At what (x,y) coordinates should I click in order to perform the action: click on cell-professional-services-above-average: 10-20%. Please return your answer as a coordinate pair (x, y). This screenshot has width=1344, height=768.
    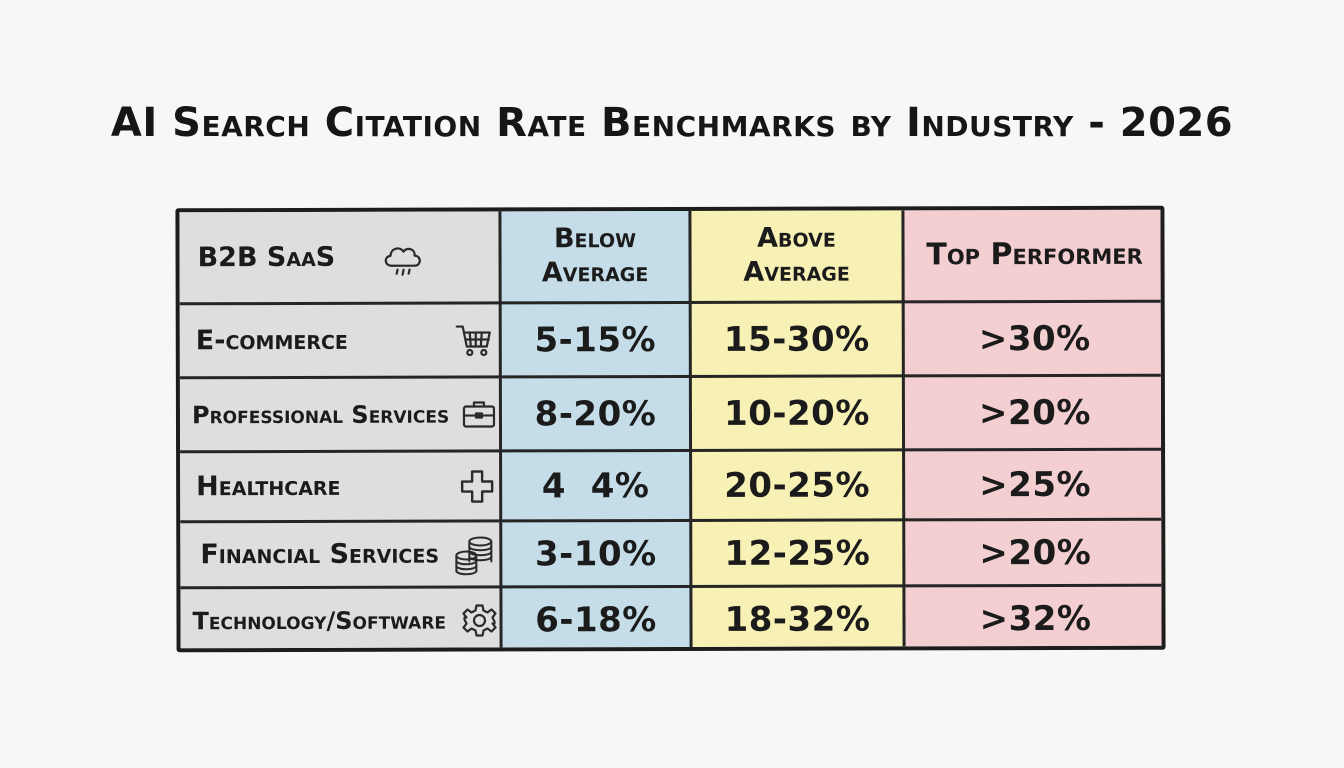
    Looking at the image, I should click on (797, 413).